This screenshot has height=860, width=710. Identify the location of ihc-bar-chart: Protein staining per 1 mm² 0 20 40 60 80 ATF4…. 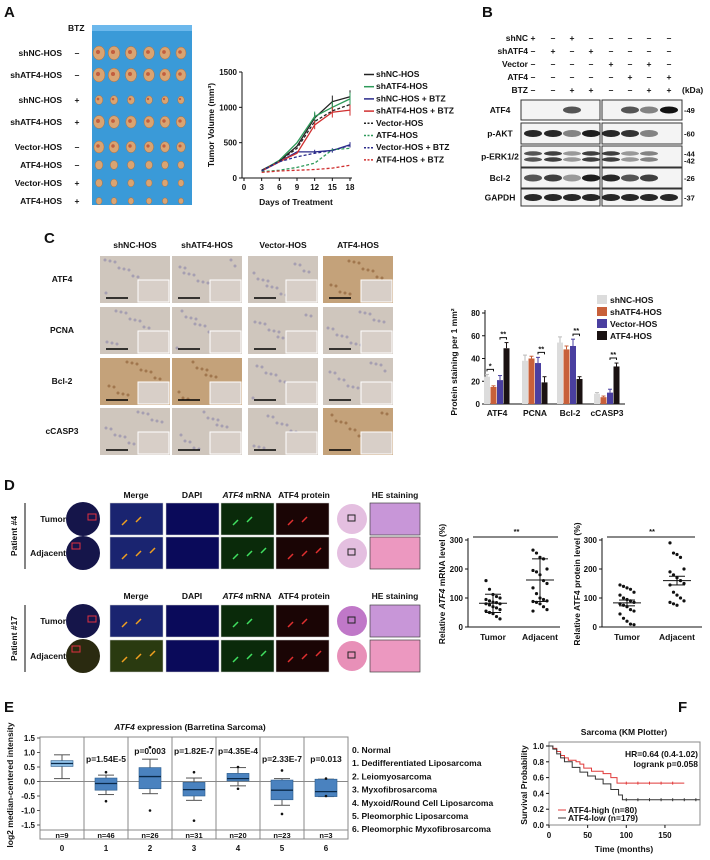
(555, 356).